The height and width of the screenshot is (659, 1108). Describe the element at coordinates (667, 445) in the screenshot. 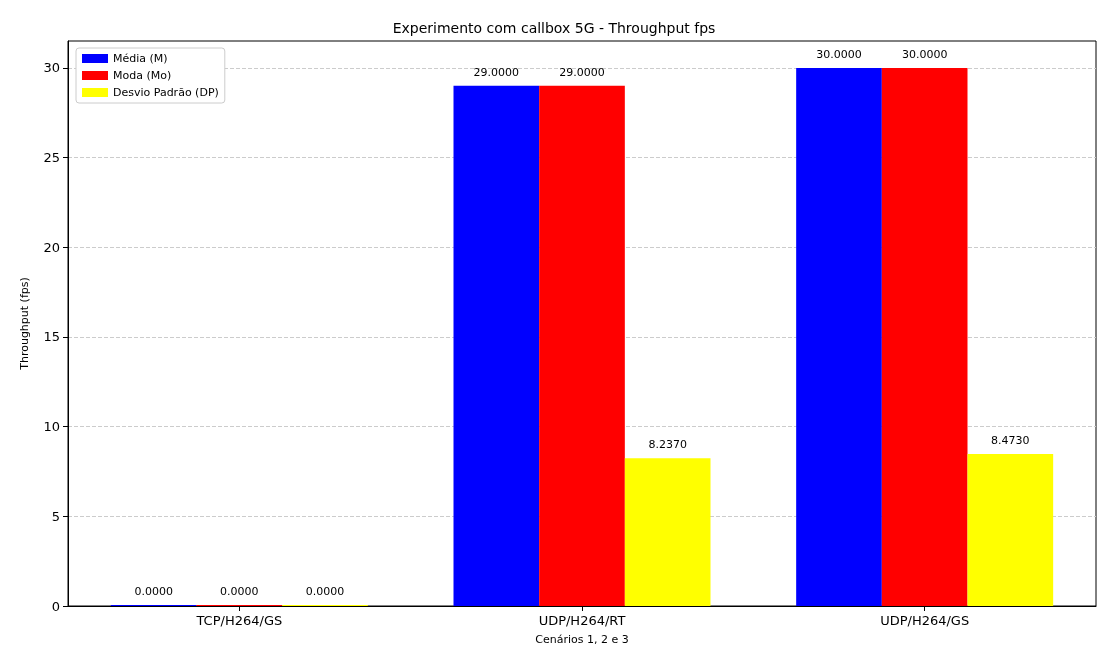

I see `data-label: 8.2370` at that location.